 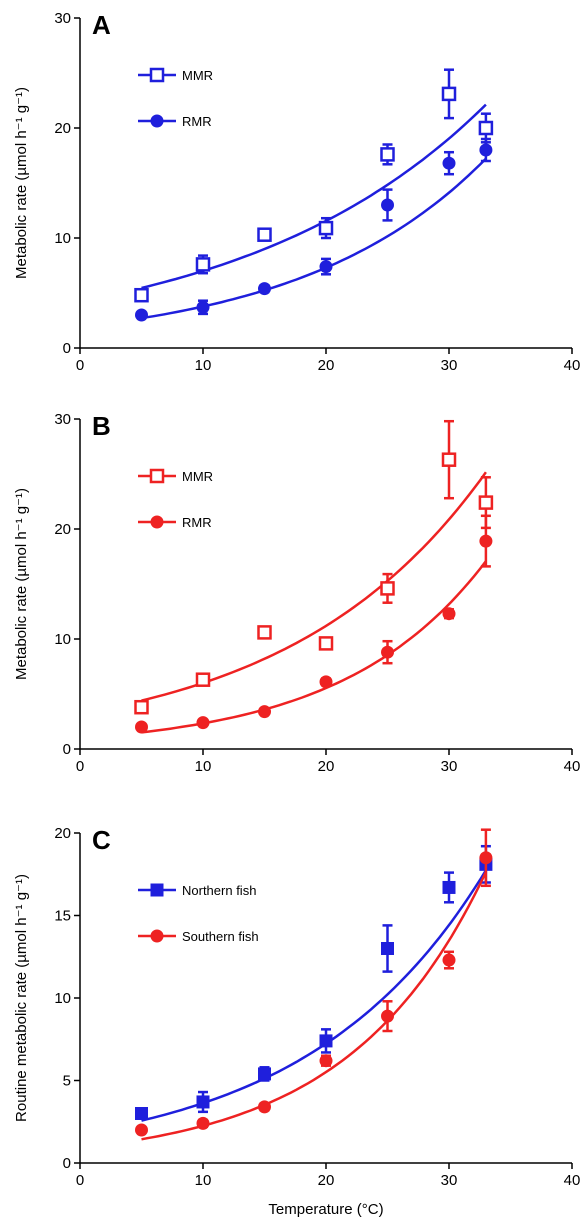 I want to click on series-northern-fish: Northern fish, so click(x=314, y=983).